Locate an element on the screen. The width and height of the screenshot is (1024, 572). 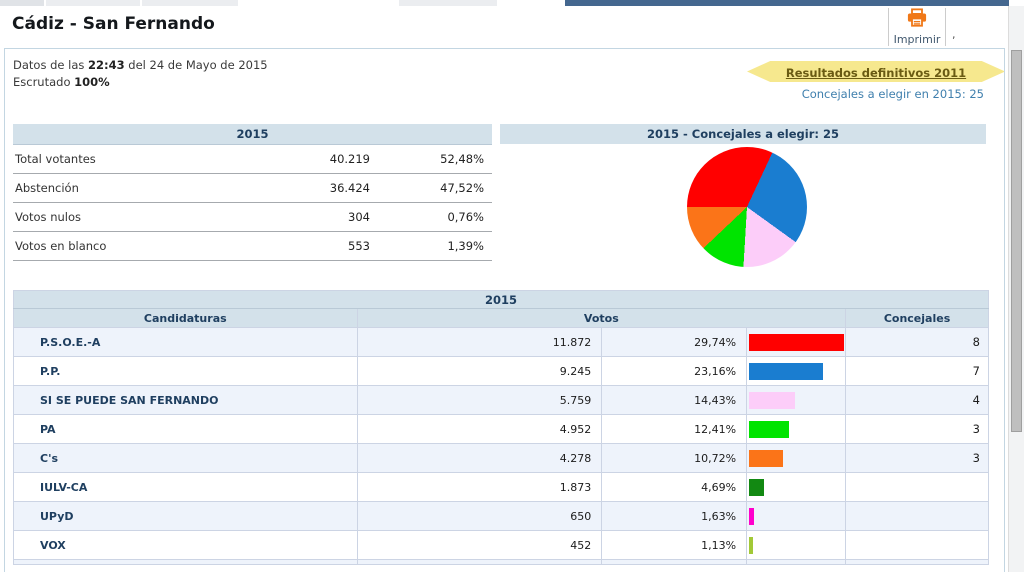
table-row: SI SE PUEDE SAN FERNANDO 5.759 14,43% 4 is located at coordinates (501, 400).